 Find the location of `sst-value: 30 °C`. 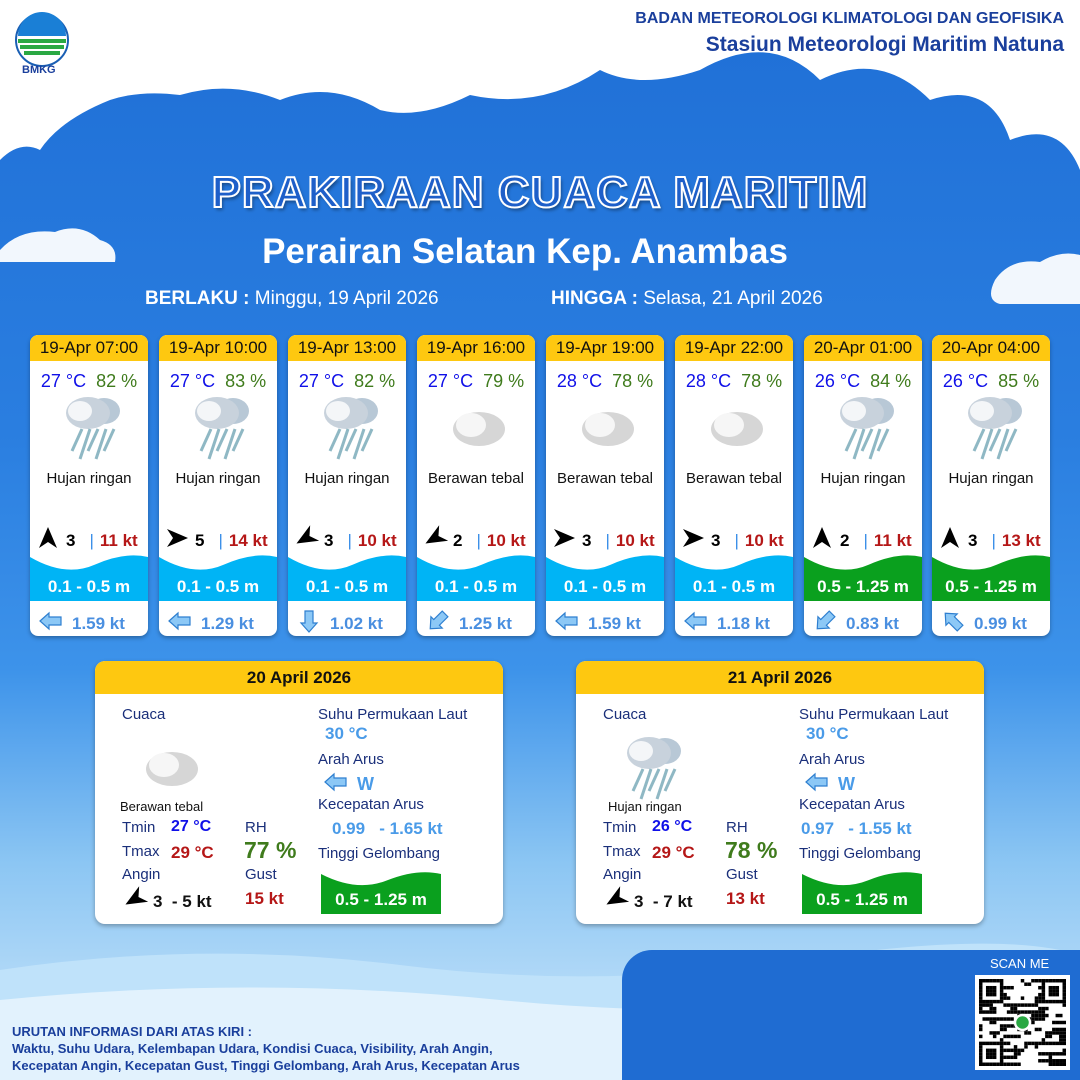

sst-value: 30 °C is located at coordinates (827, 733).